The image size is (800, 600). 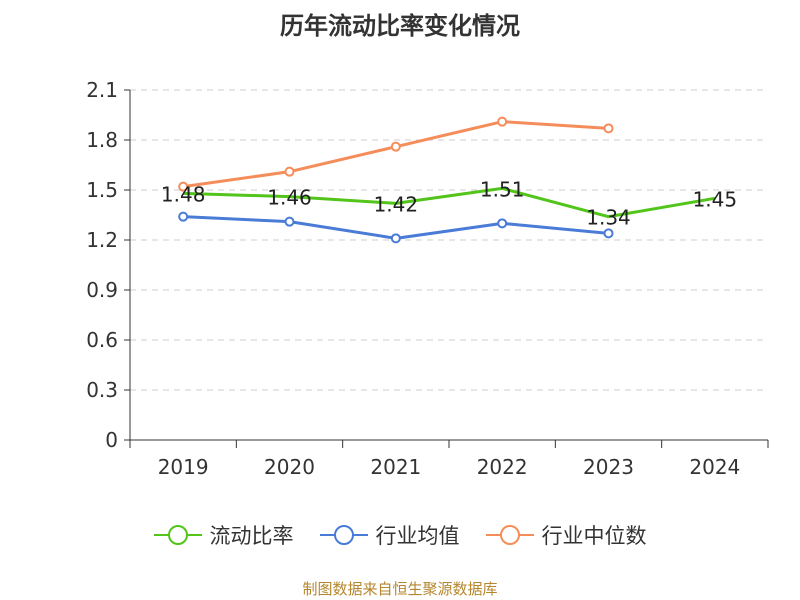 I want to click on source-note: 制图数据来自恒生聚源数据库, so click(x=400, y=589).